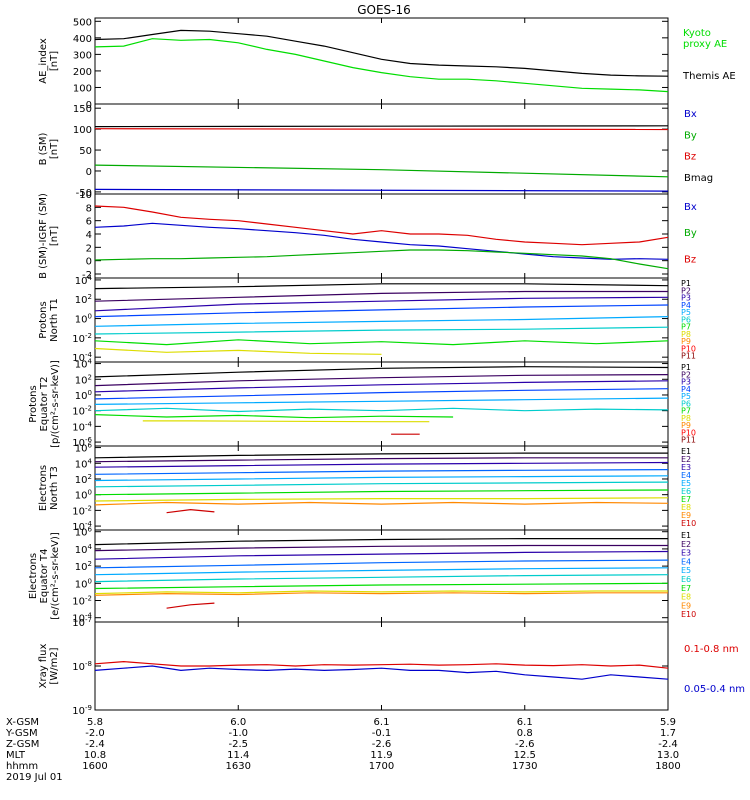  What do you see at coordinates (686, 605) in the screenshot?
I see `legend-e9: E9` at bounding box center [686, 605].